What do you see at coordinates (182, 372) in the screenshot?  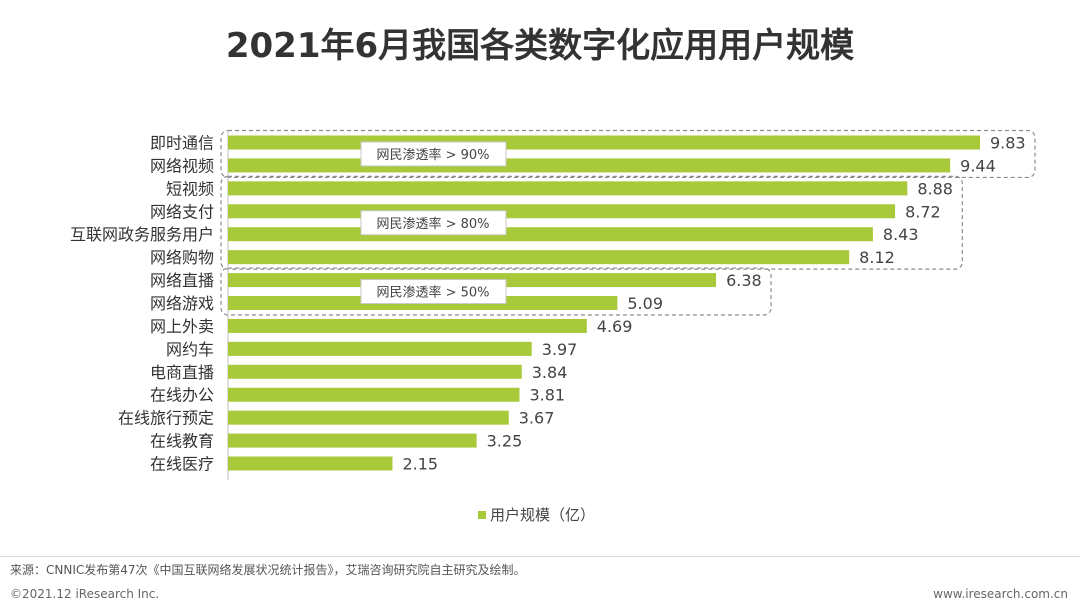 I see `category-label-10: 电商直播` at bounding box center [182, 372].